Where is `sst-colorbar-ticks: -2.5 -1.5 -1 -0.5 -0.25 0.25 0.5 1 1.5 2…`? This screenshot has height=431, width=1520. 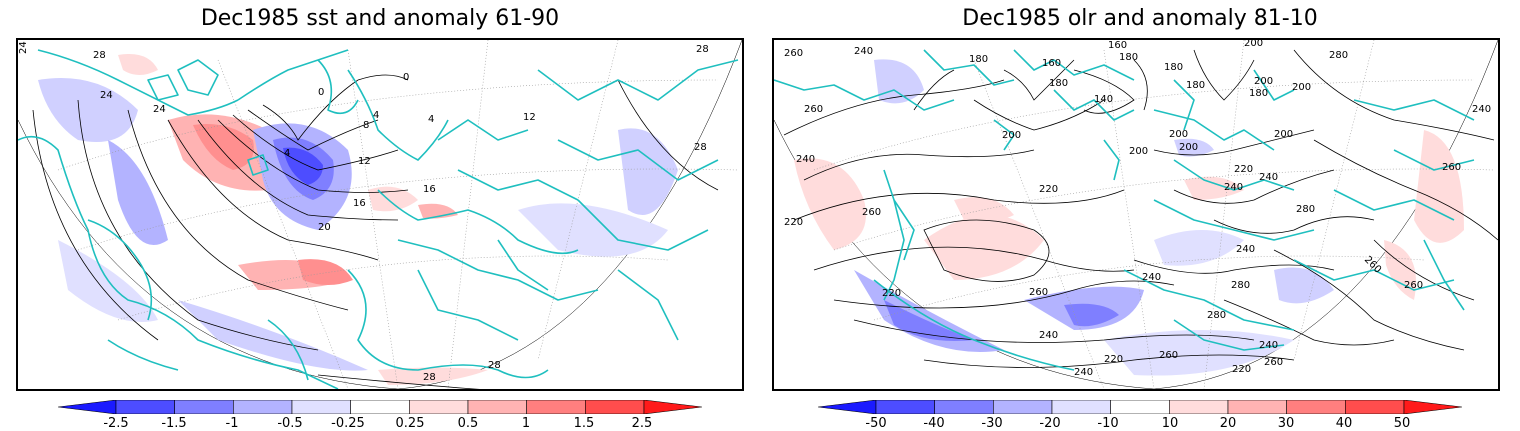 sst-colorbar-ticks: -2.5 -1.5 -1 -0.5 -0.25 0.25 0.5 1 1.5 2… is located at coordinates (380, 423).